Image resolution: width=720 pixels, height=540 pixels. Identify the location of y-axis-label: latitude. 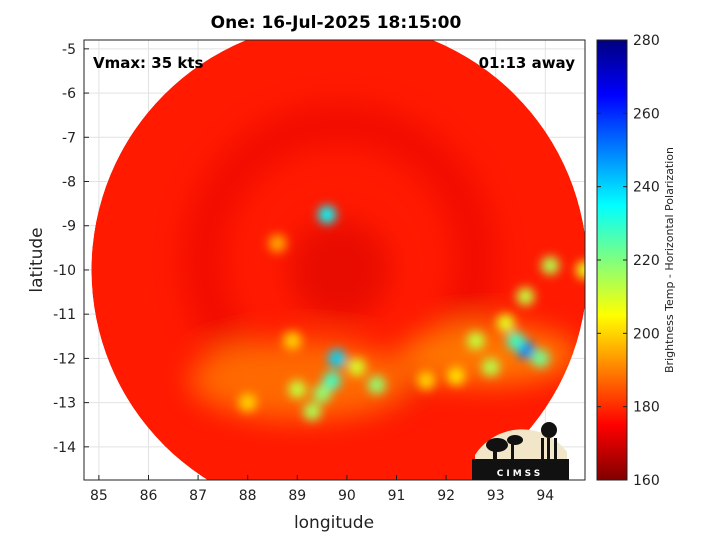
(37, 259).